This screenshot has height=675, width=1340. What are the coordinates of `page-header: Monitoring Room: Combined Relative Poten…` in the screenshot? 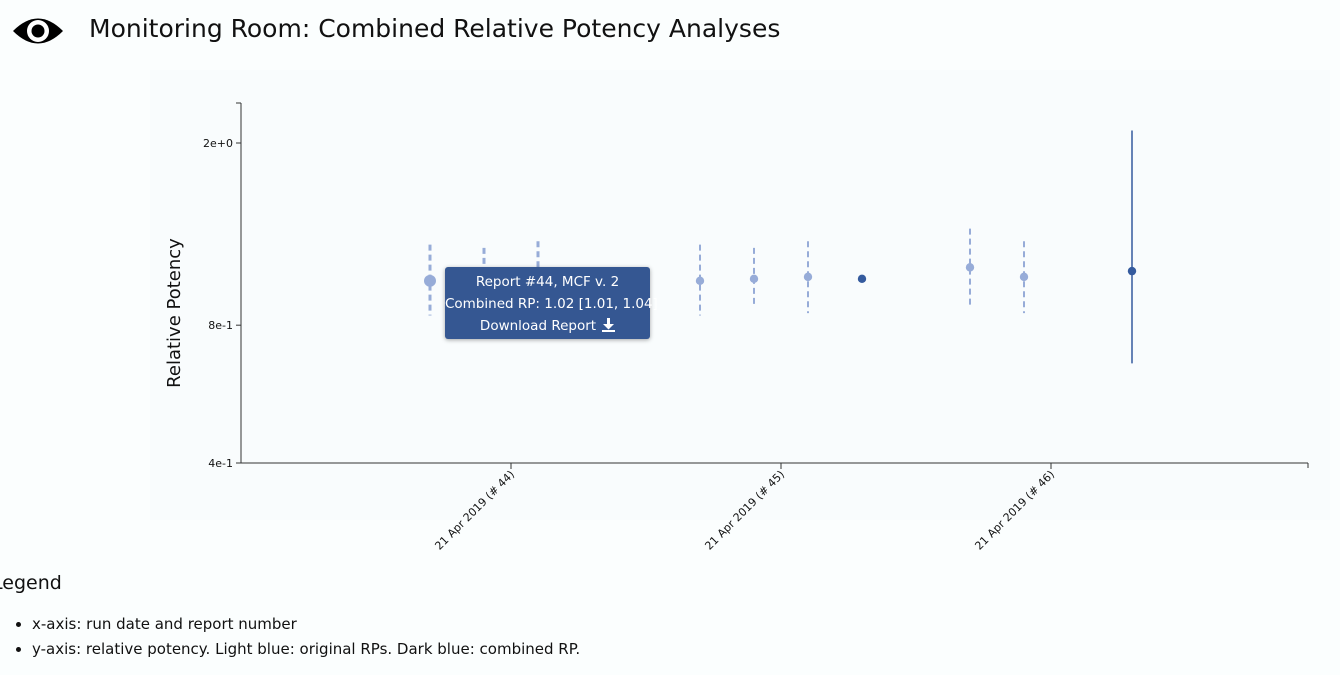 It's located at (670, 31).